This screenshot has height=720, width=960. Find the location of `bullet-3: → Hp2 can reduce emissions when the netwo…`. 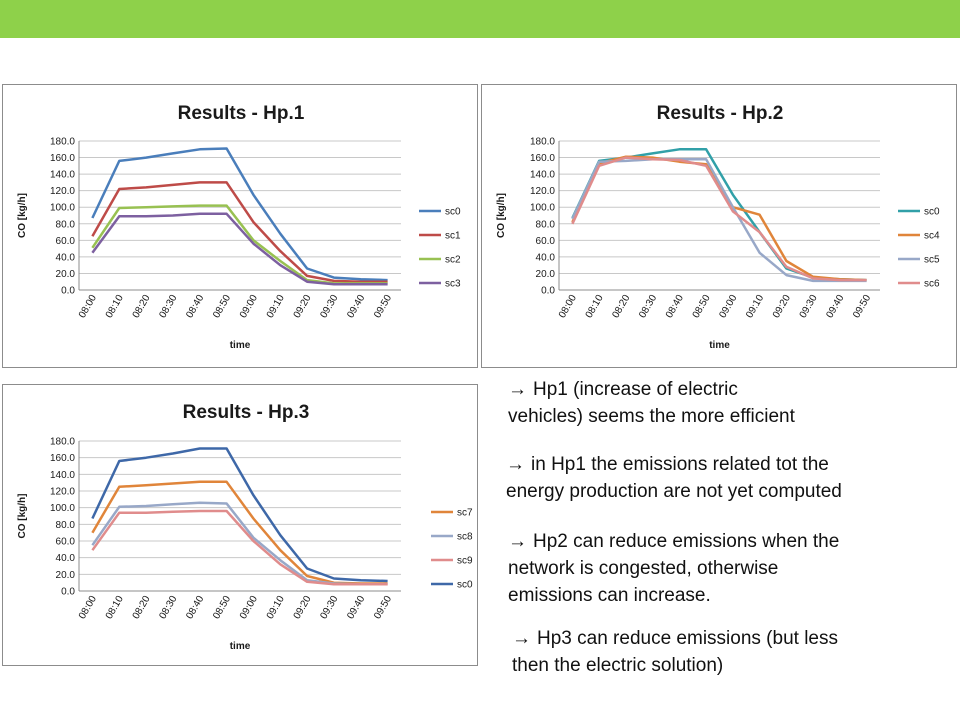

bullet-3: → Hp2 can reduce emissions when the netwo… is located at coordinates (728, 568).